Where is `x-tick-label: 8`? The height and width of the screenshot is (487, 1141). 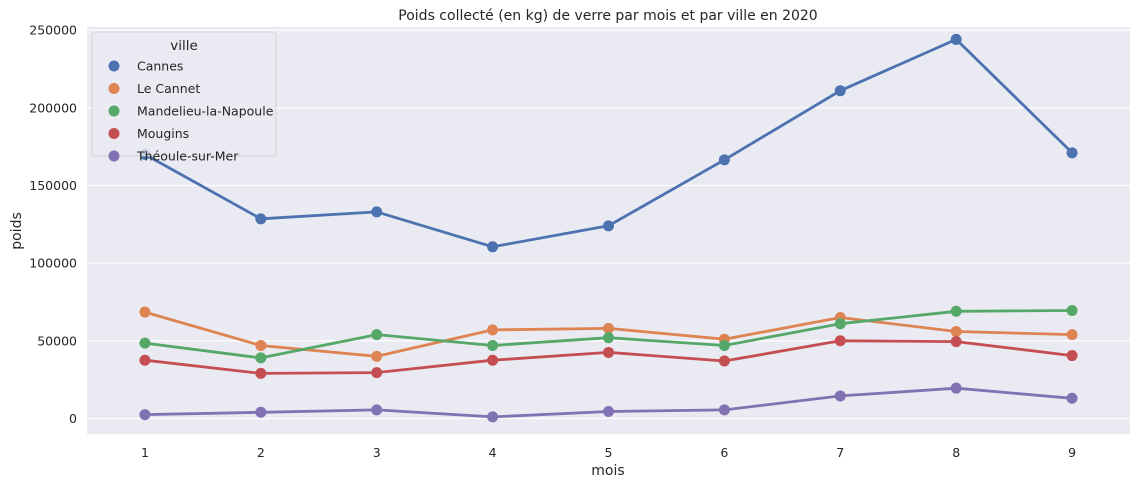 x-tick-label: 8 is located at coordinates (956, 452).